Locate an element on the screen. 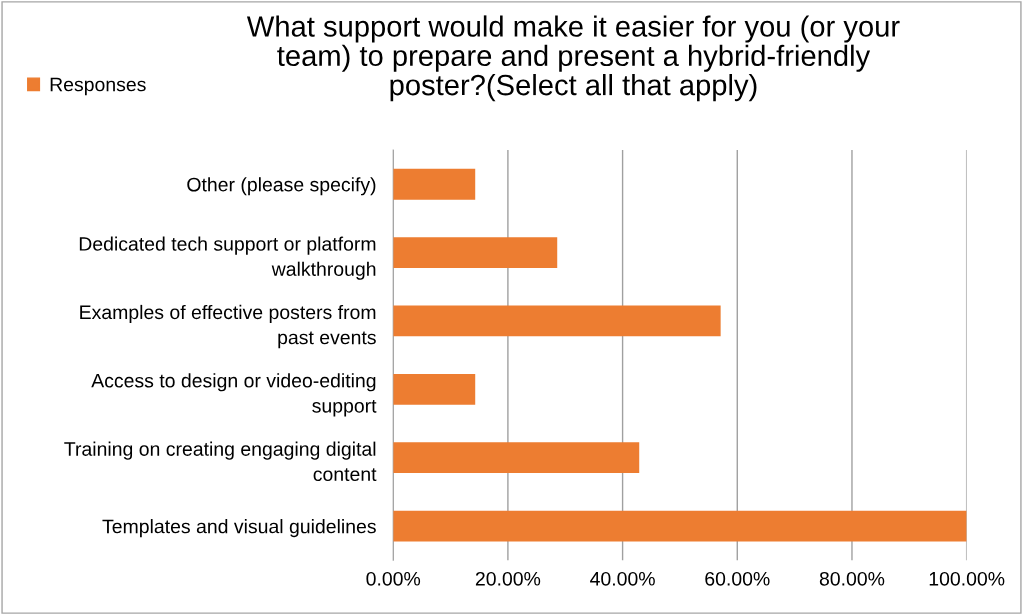 The height and width of the screenshot is (615, 1024). y-tick-label: Dedicated tech support or platform walkthrough is located at coordinates (227, 258).